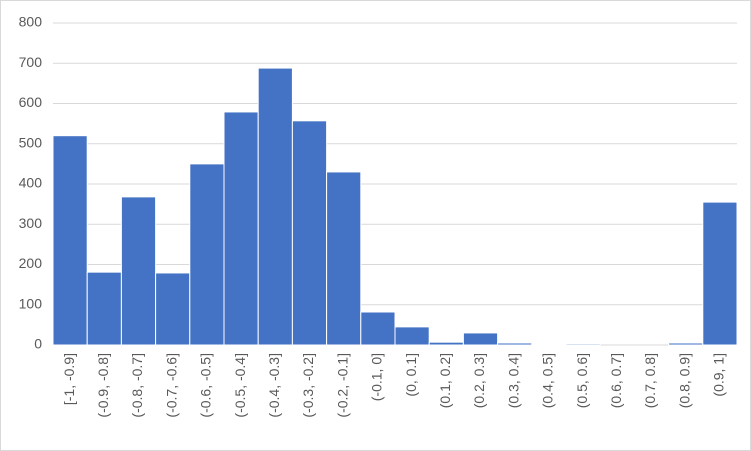  I want to click on x-tick-label: (0.7, 0.8], so click(650, 380).